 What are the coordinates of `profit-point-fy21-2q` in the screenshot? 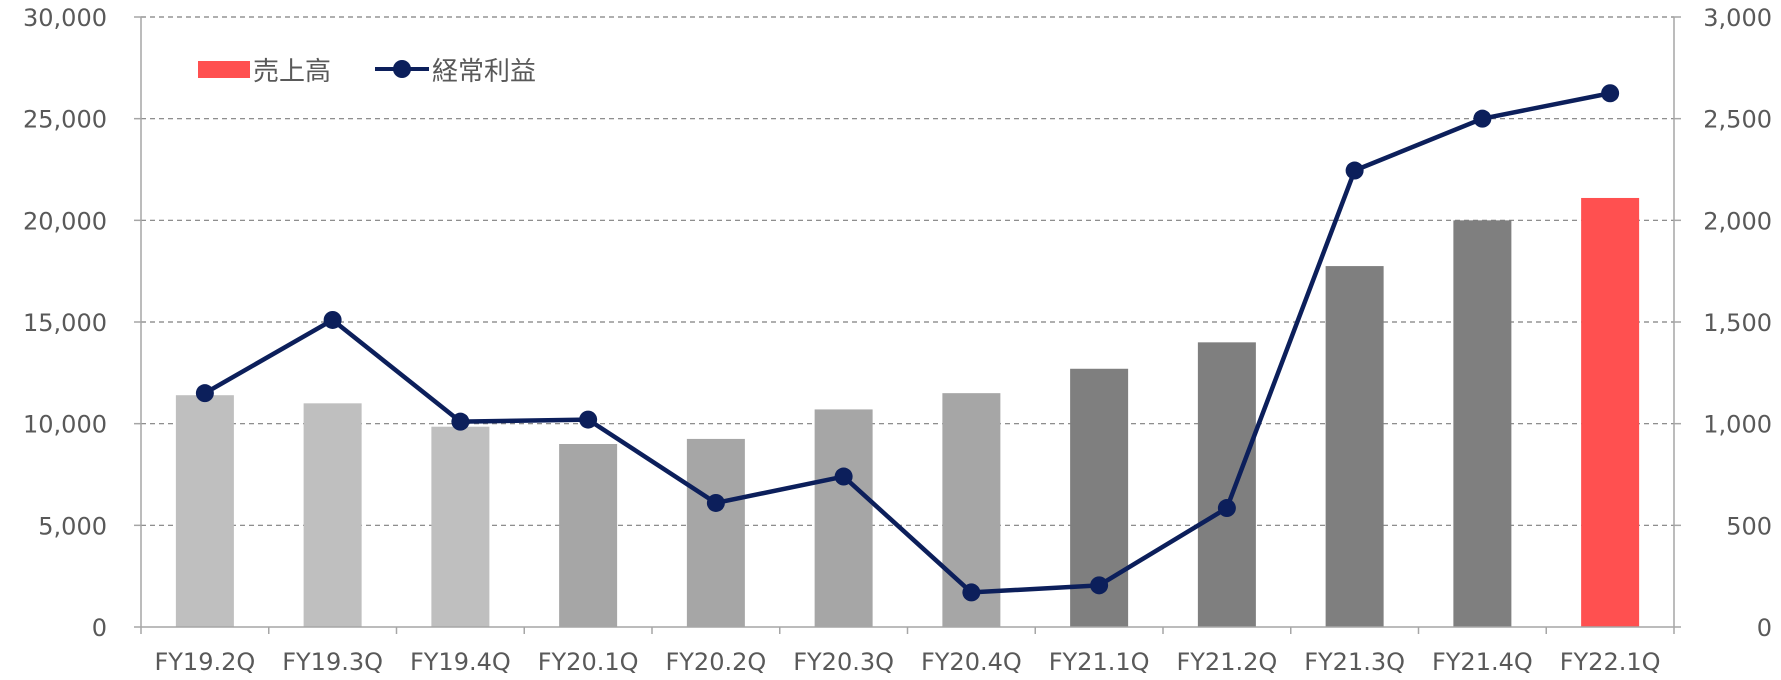 It's located at (1226, 508).